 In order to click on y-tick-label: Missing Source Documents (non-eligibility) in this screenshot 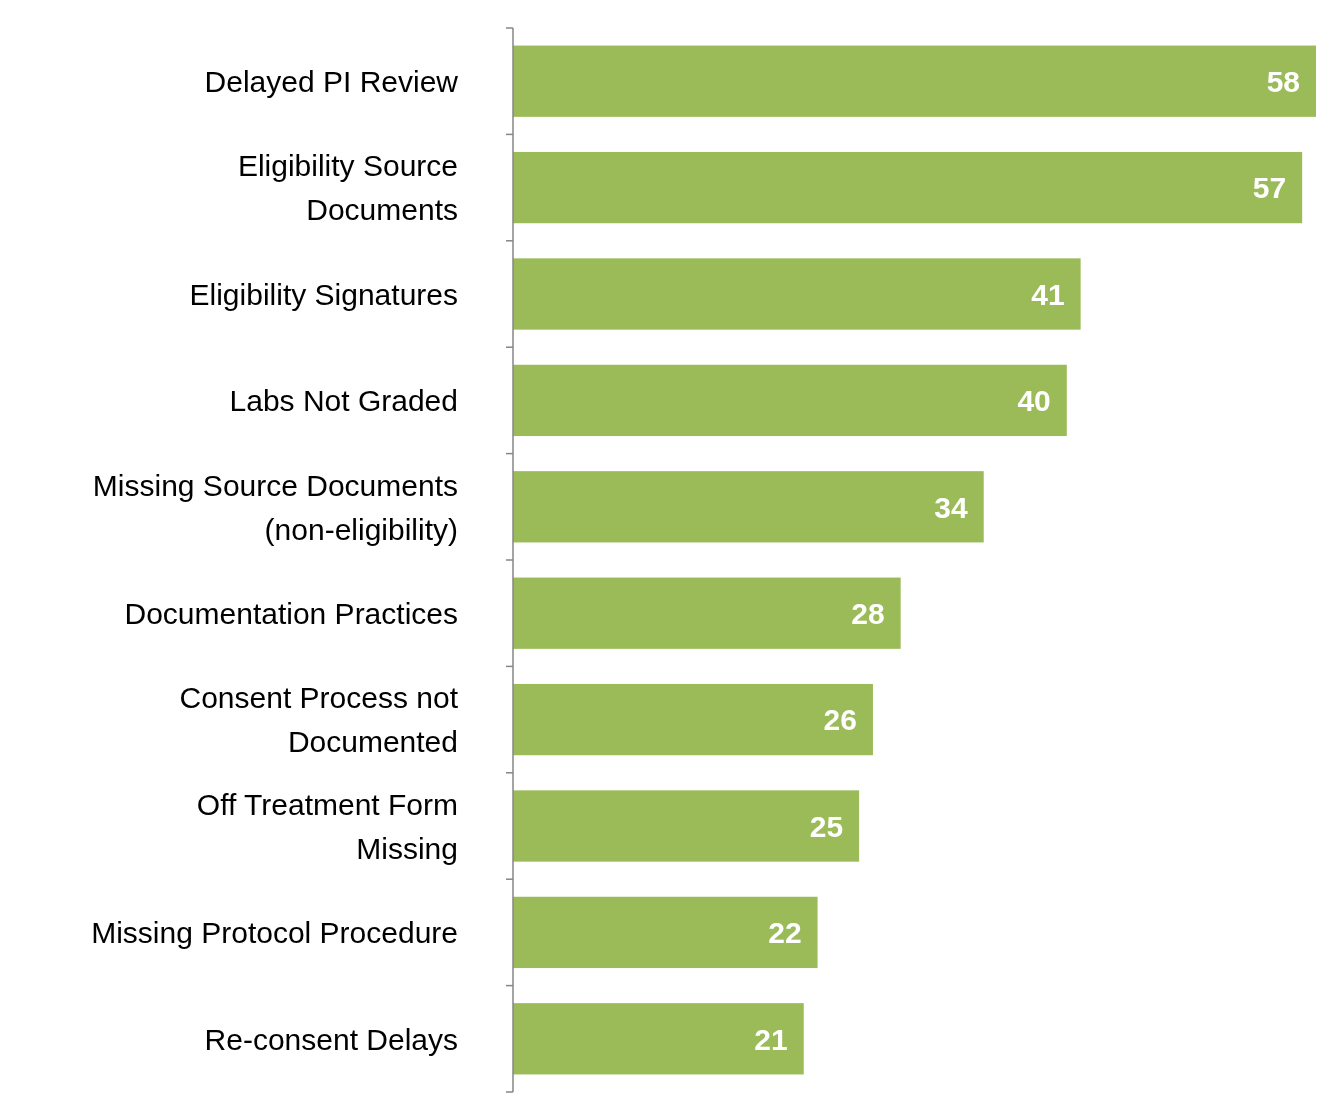, I will do `click(275, 507)`.